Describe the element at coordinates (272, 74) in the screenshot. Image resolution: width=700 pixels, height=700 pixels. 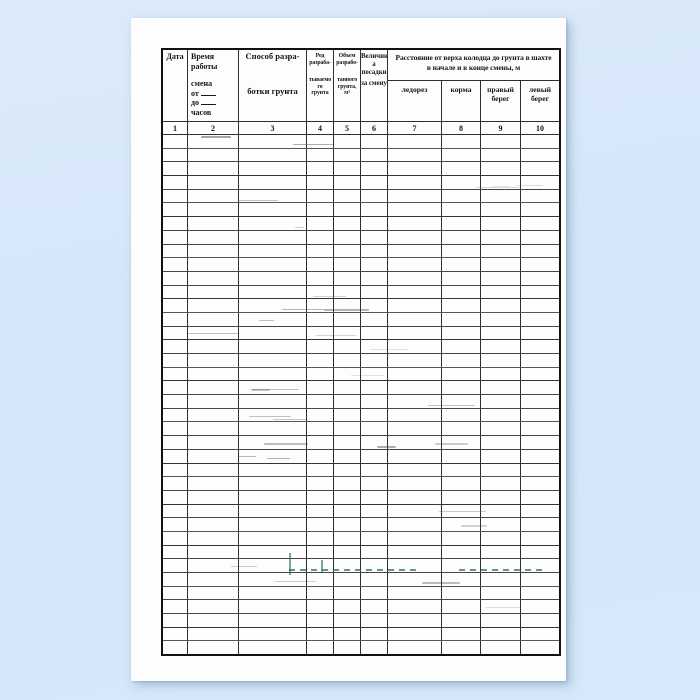
I see `spacer` at that location.